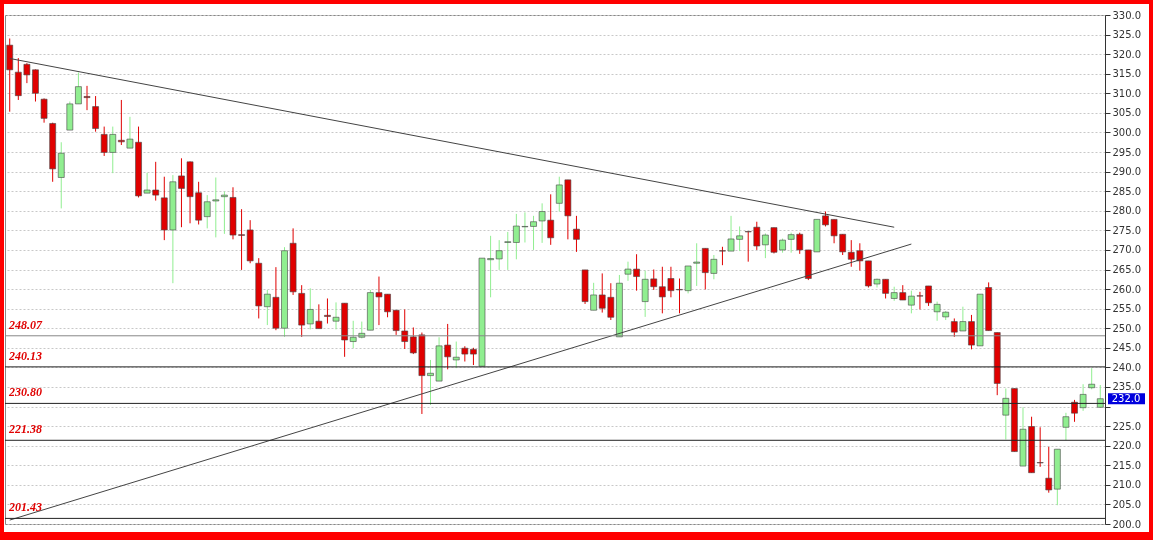 The image size is (1153, 540). What do you see at coordinates (1127, 387) in the screenshot?
I see `y-tick-label: 235.0` at bounding box center [1127, 387].